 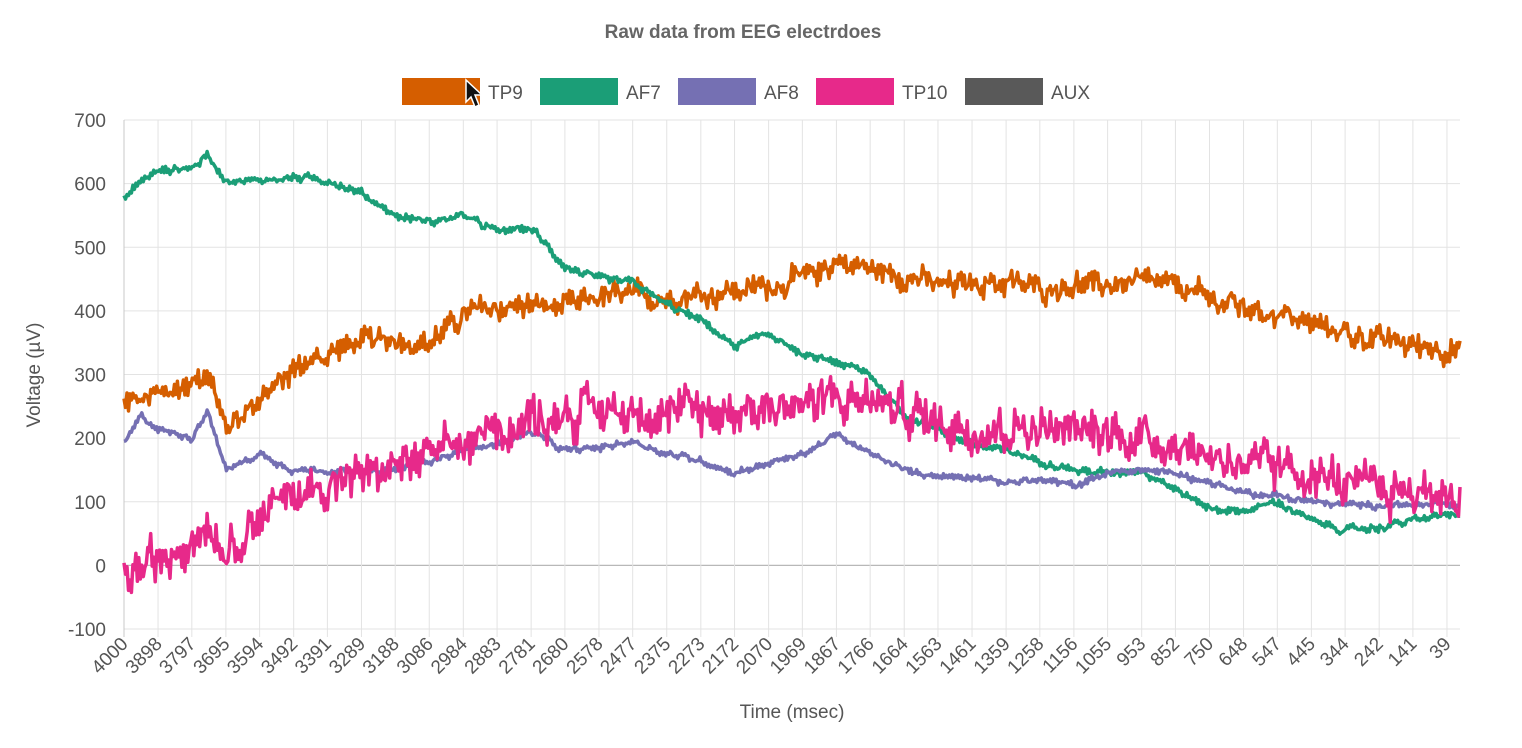 I want to click on legend-label-af8: AF8, so click(x=781, y=93).